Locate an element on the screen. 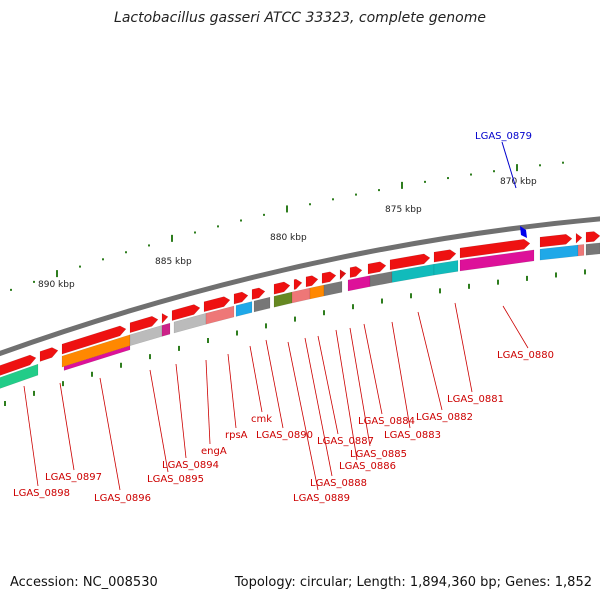 The height and width of the screenshot is (600, 600). gene-label-lgas-0898: LGAS_0898 is located at coordinates (41, 493).